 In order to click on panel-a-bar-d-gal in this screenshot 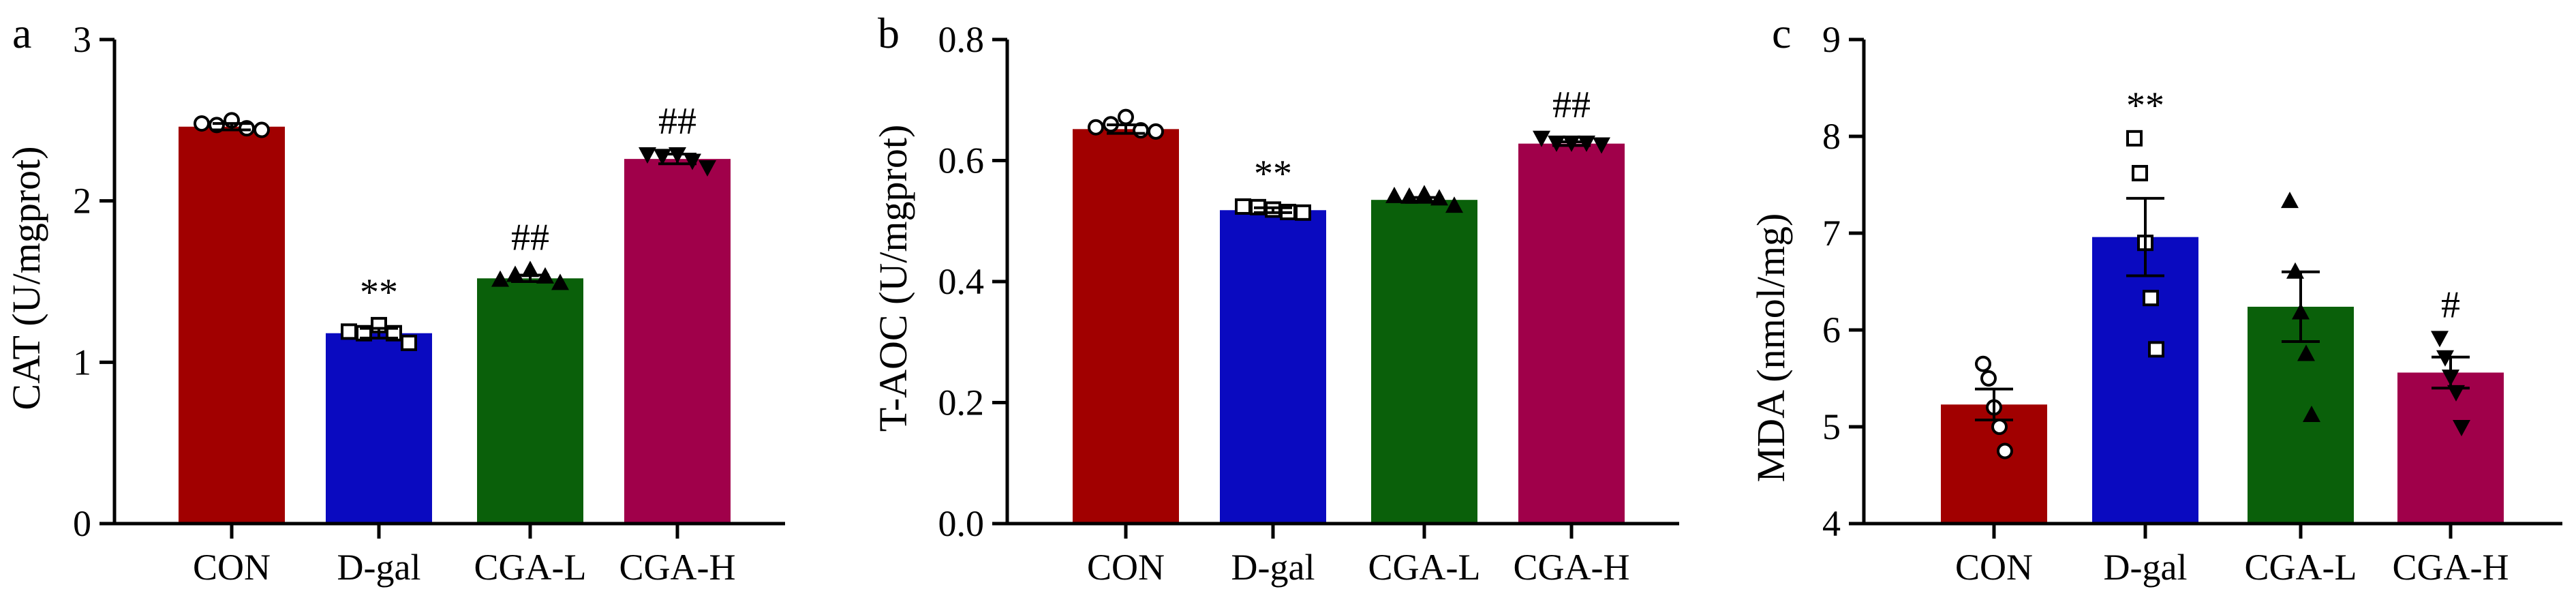, I will do `click(379, 428)`.